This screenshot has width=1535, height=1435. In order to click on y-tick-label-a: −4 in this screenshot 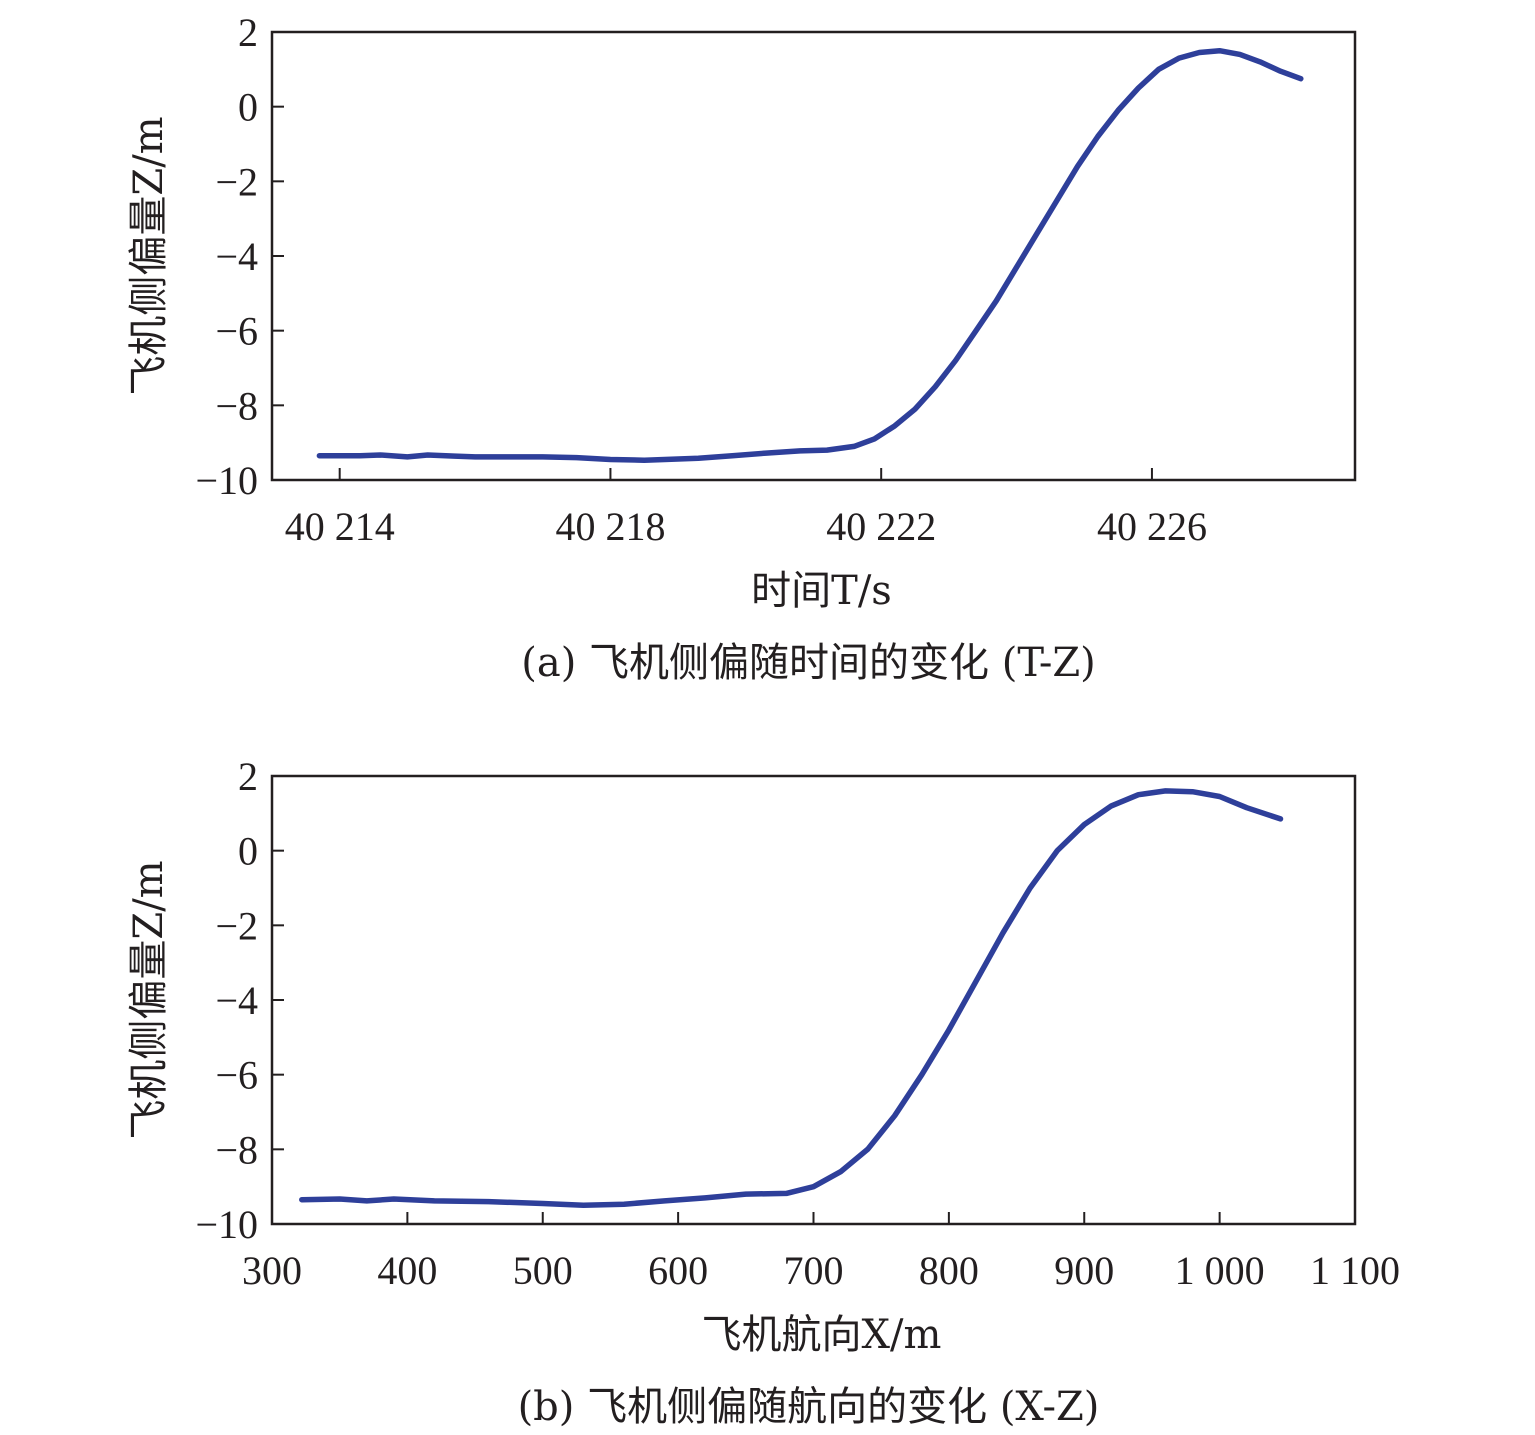, I will do `click(236, 256)`.